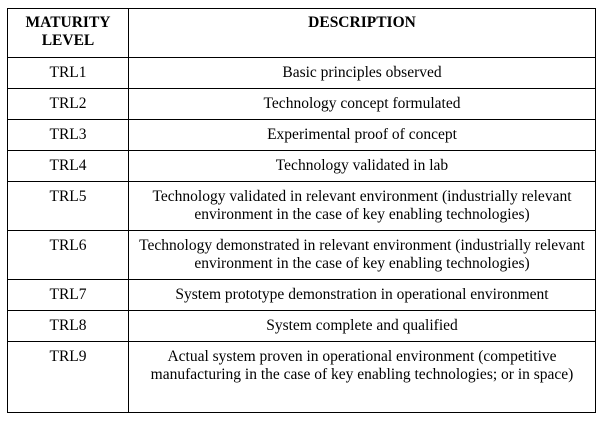 The image size is (602, 423). Describe the element at coordinates (362, 73) in the screenshot. I see `description-cell: Basic principles observed` at that location.